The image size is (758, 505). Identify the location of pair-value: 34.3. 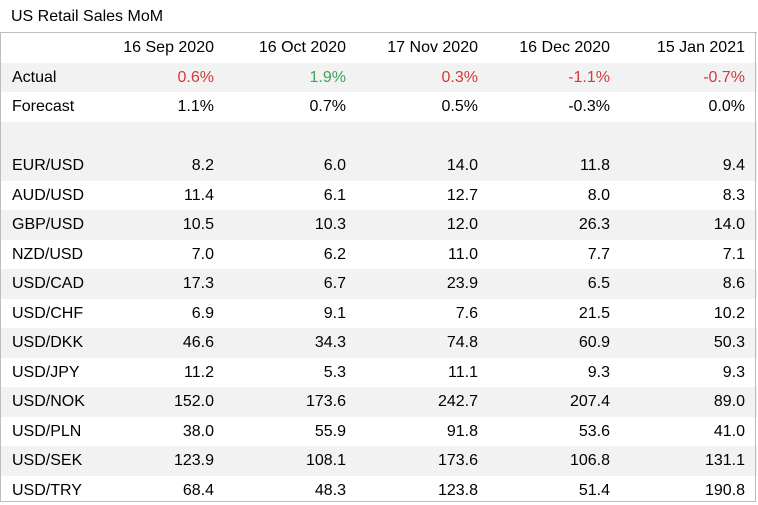
(292, 343).